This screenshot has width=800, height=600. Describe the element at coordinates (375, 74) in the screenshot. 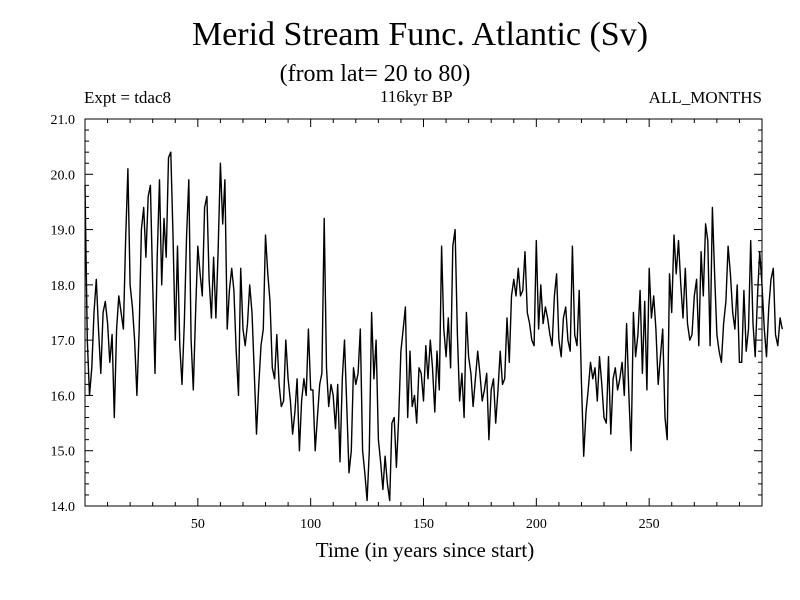

I see `chart-subtitle: (from lat= 20 to 80)` at that location.